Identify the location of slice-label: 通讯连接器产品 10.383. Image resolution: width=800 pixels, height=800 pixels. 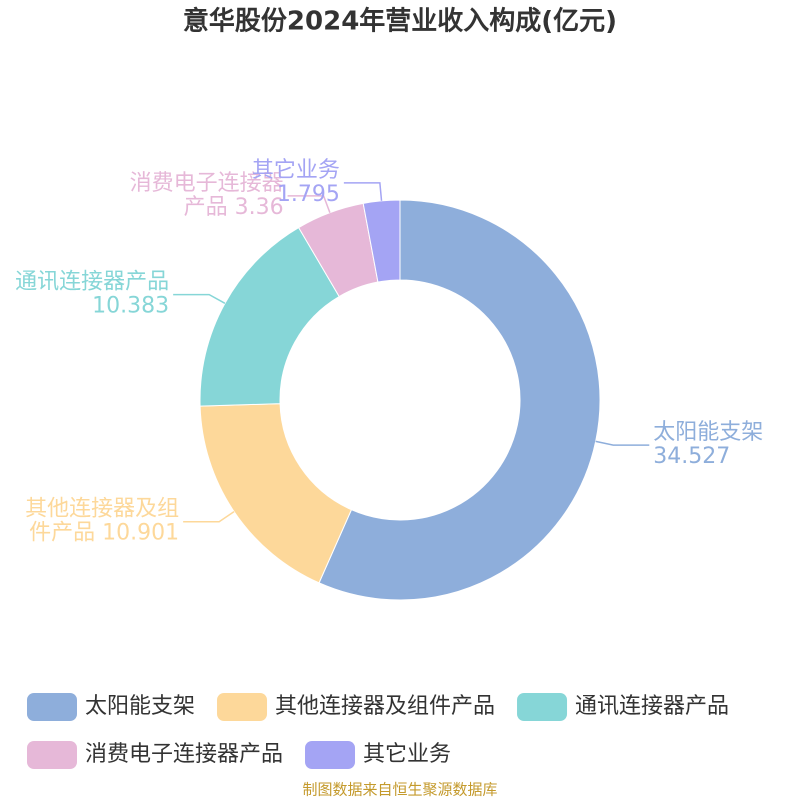
(92, 294).